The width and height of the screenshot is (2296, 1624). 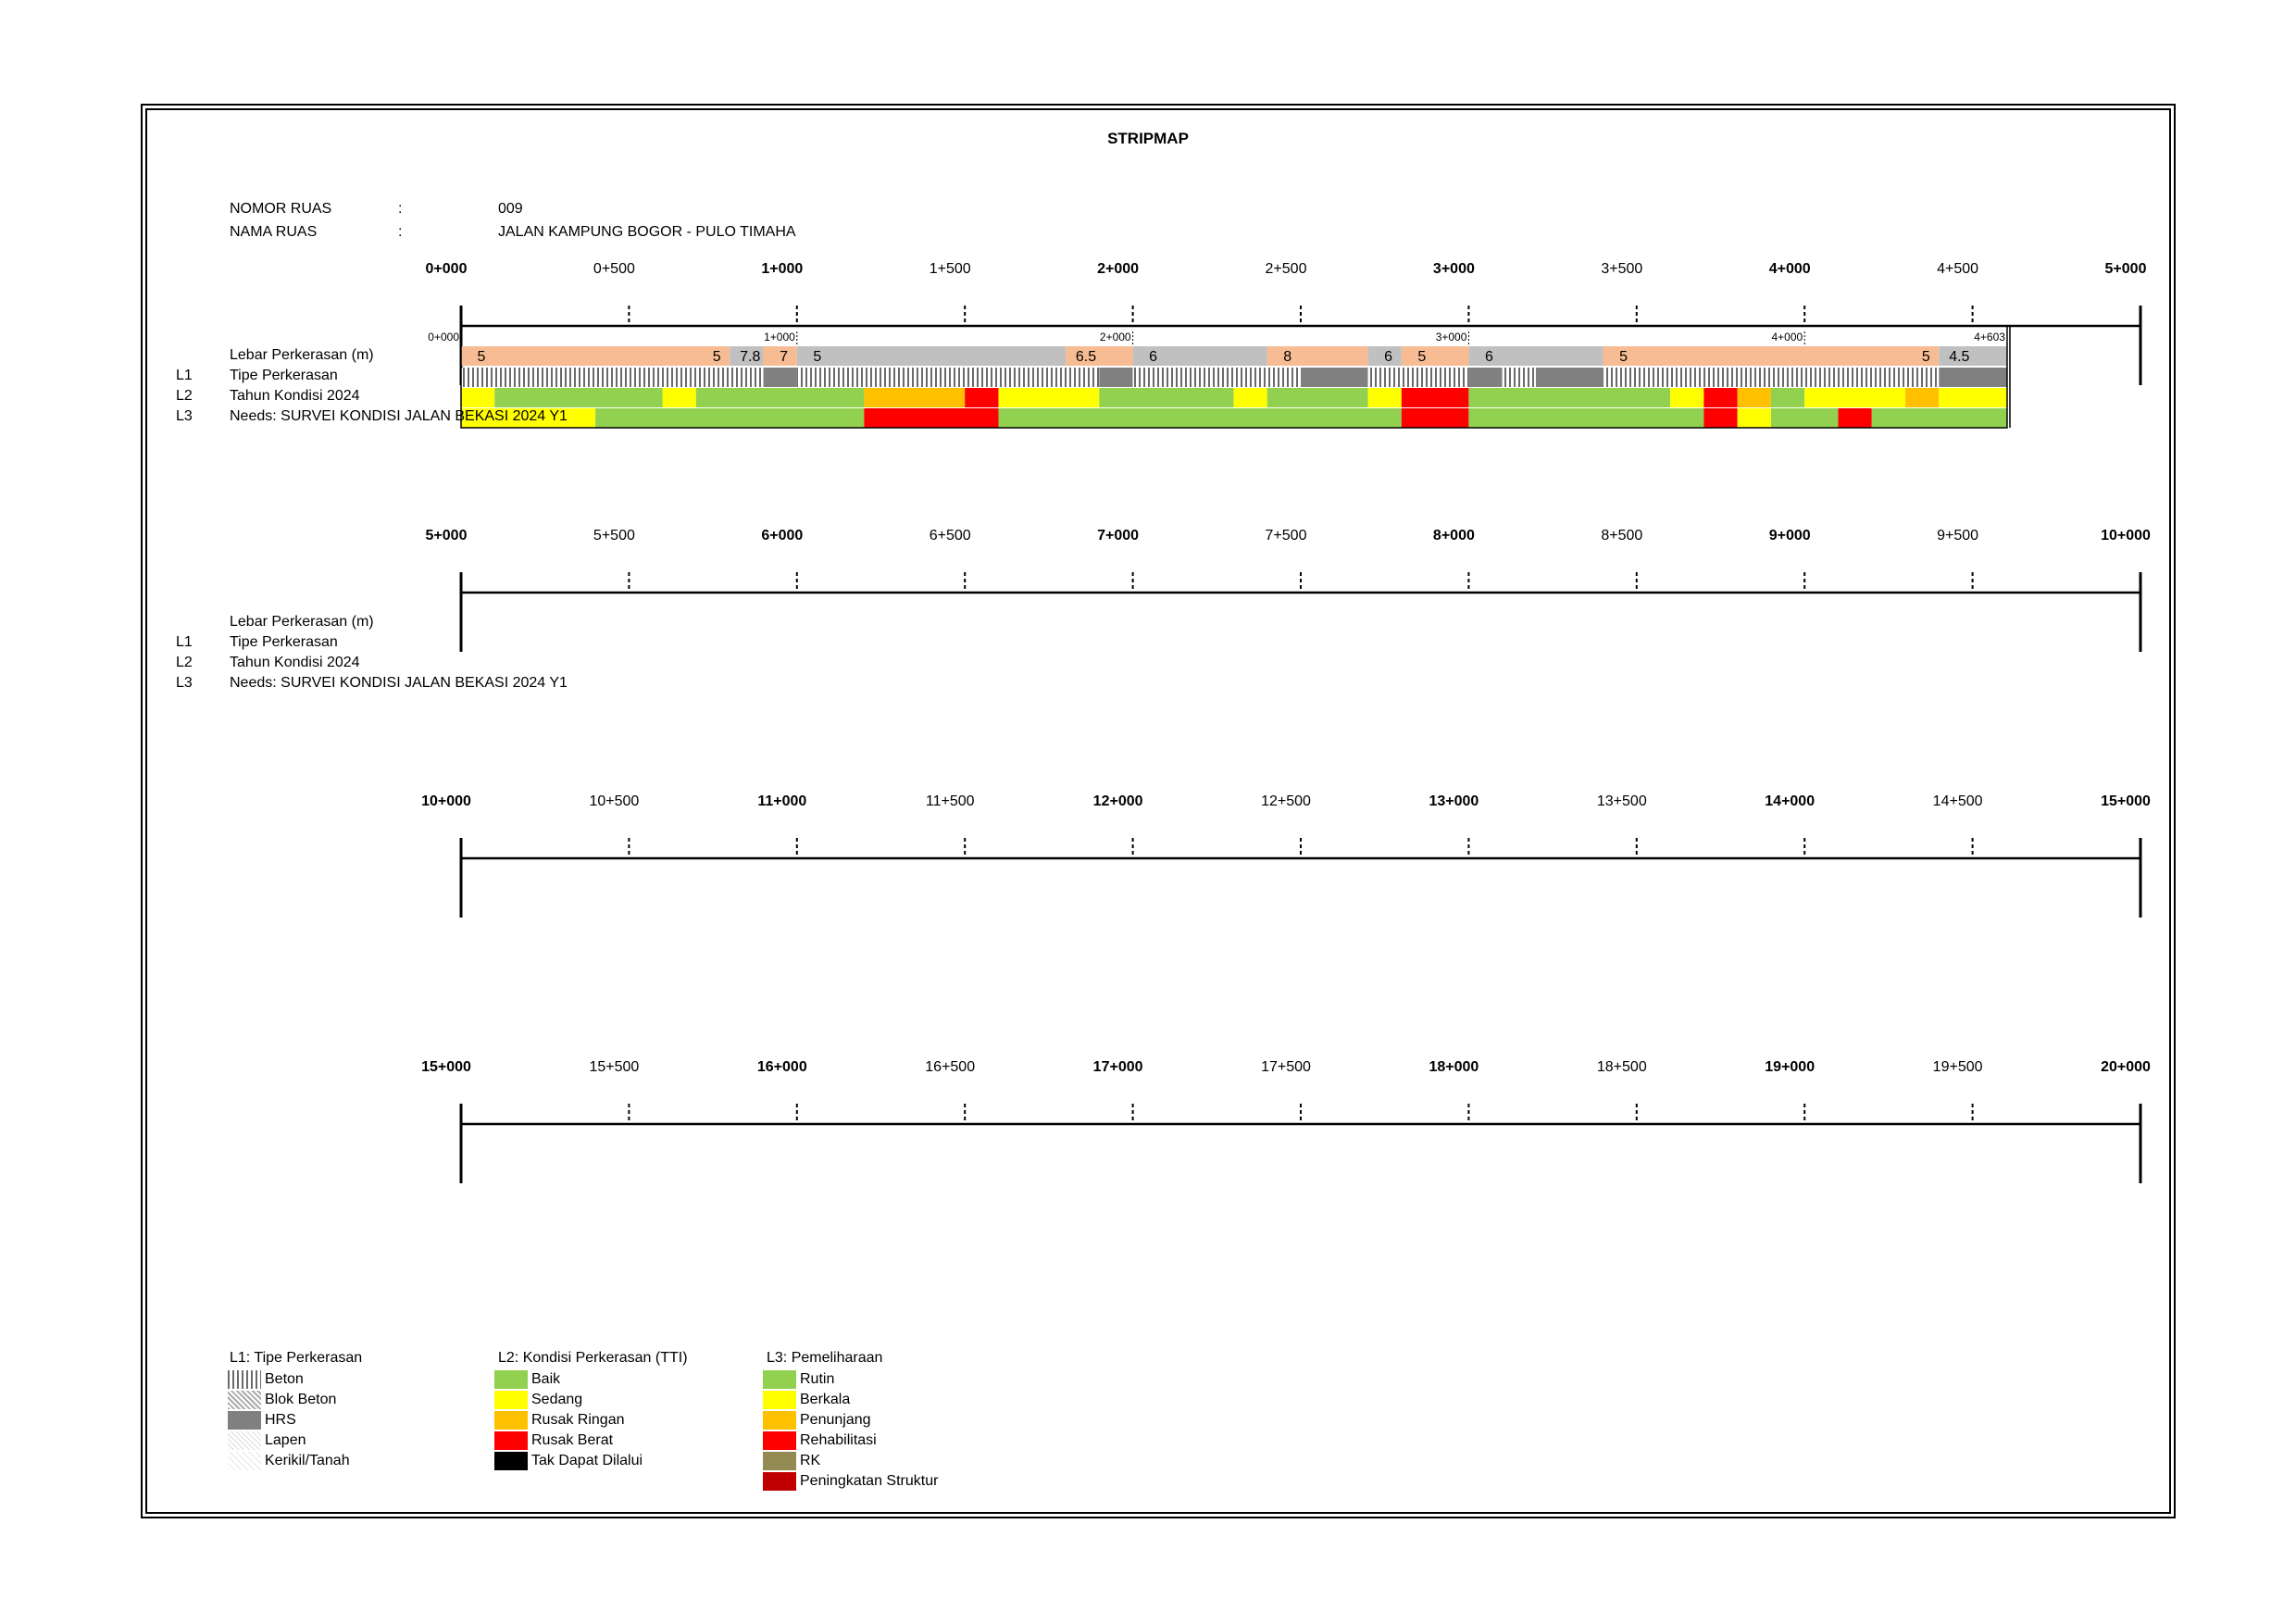 I want to click on tick-label: 15+000, so click(x=2126, y=801).